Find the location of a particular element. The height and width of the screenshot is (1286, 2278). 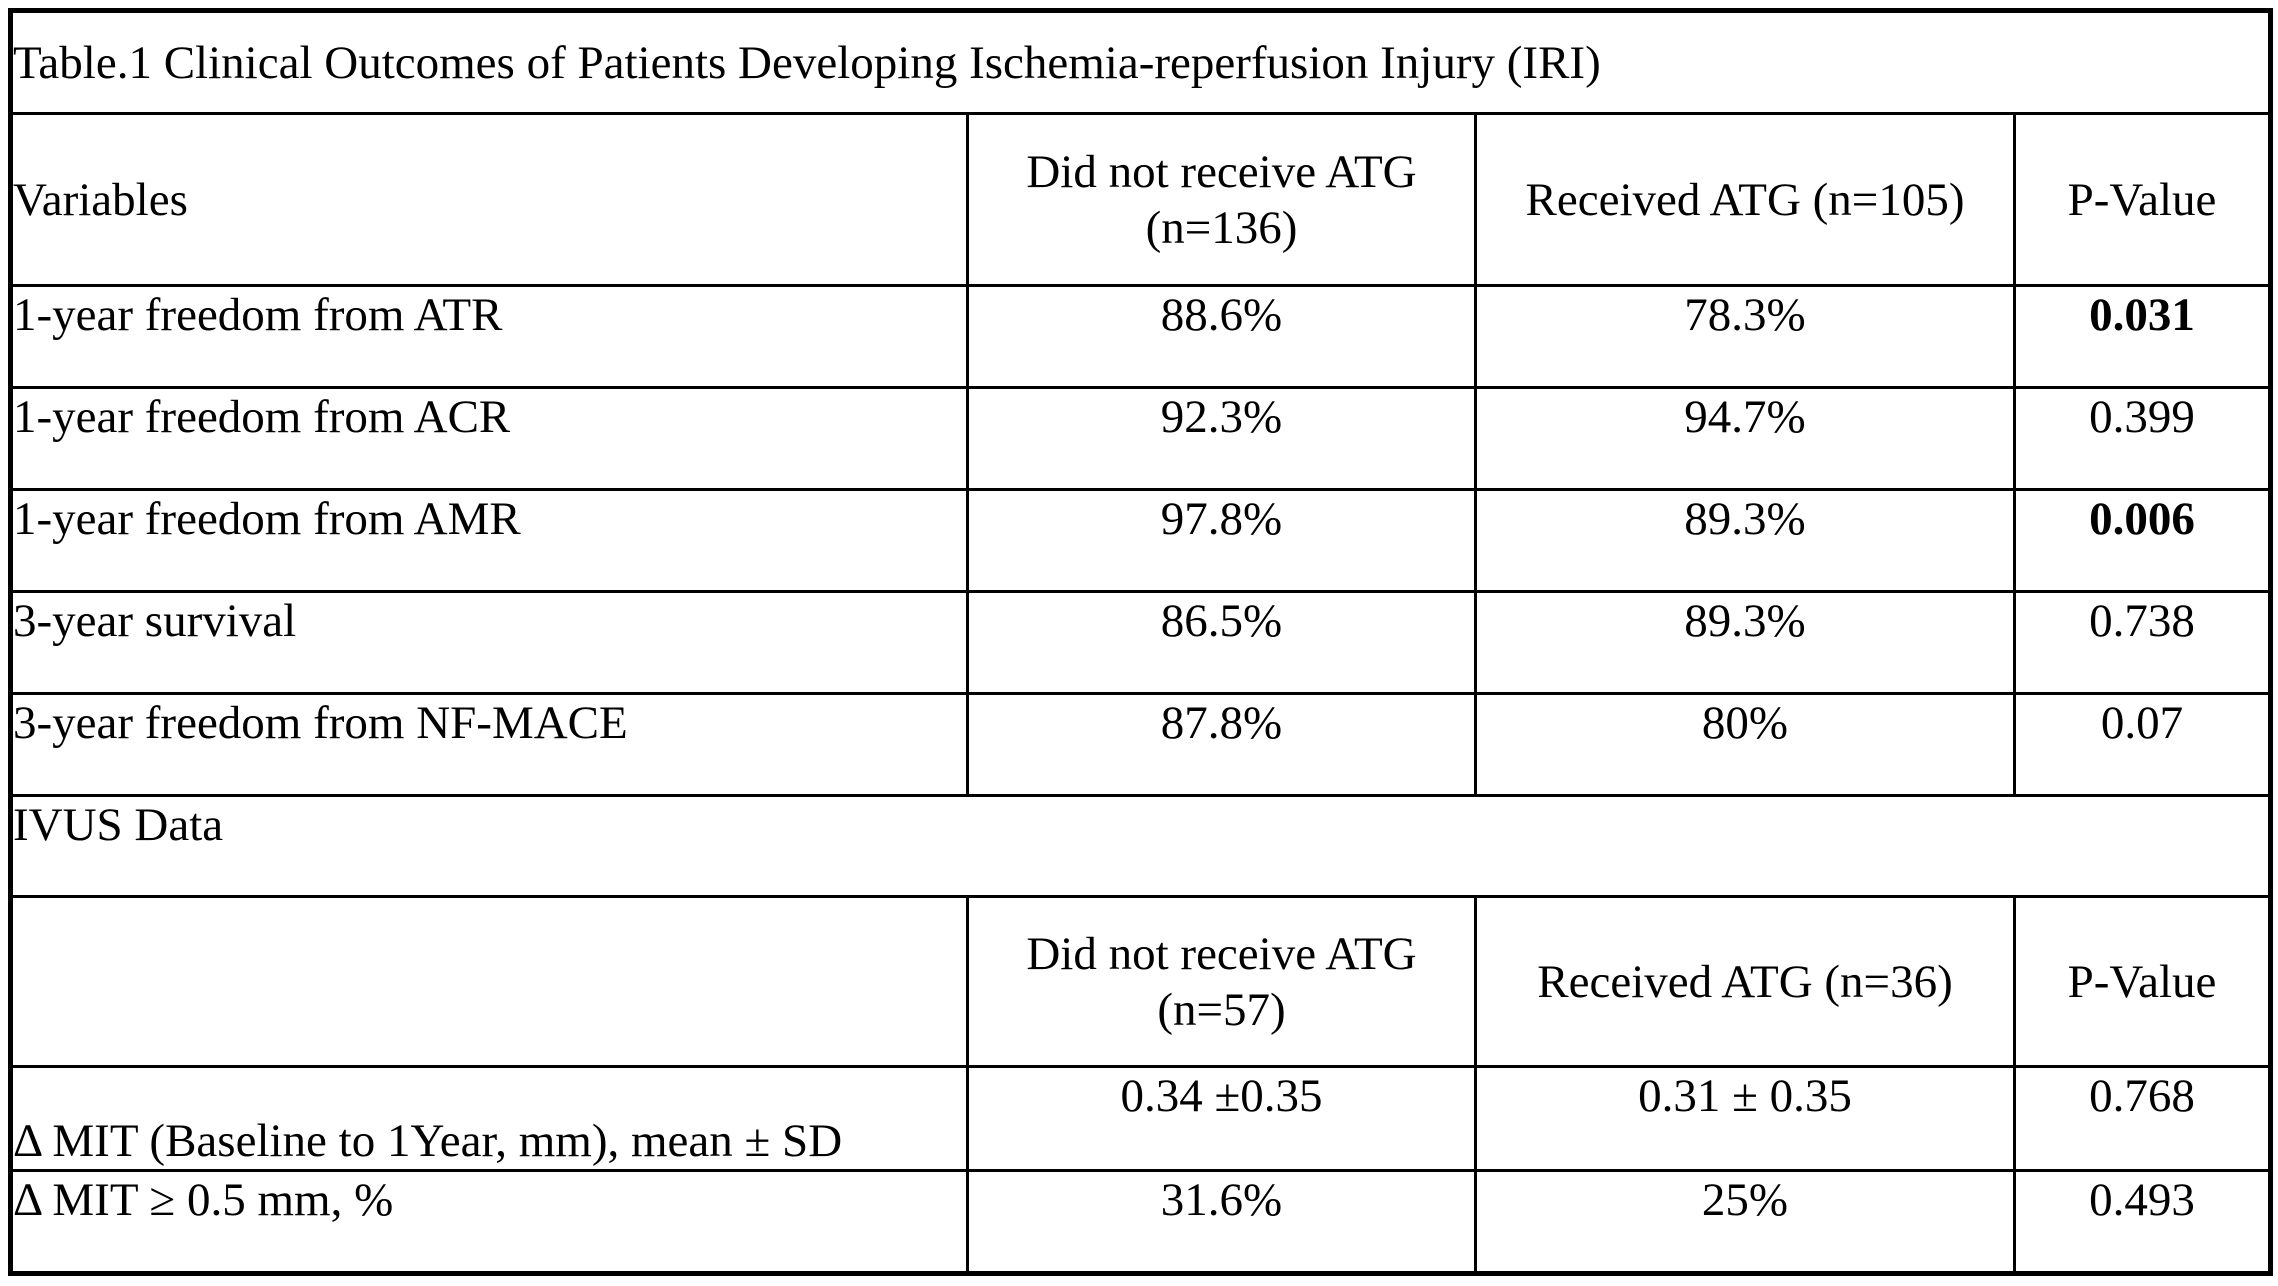

header-no-atg-57: Did not receive ATG (n=57) is located at coordinates (1221, 981).